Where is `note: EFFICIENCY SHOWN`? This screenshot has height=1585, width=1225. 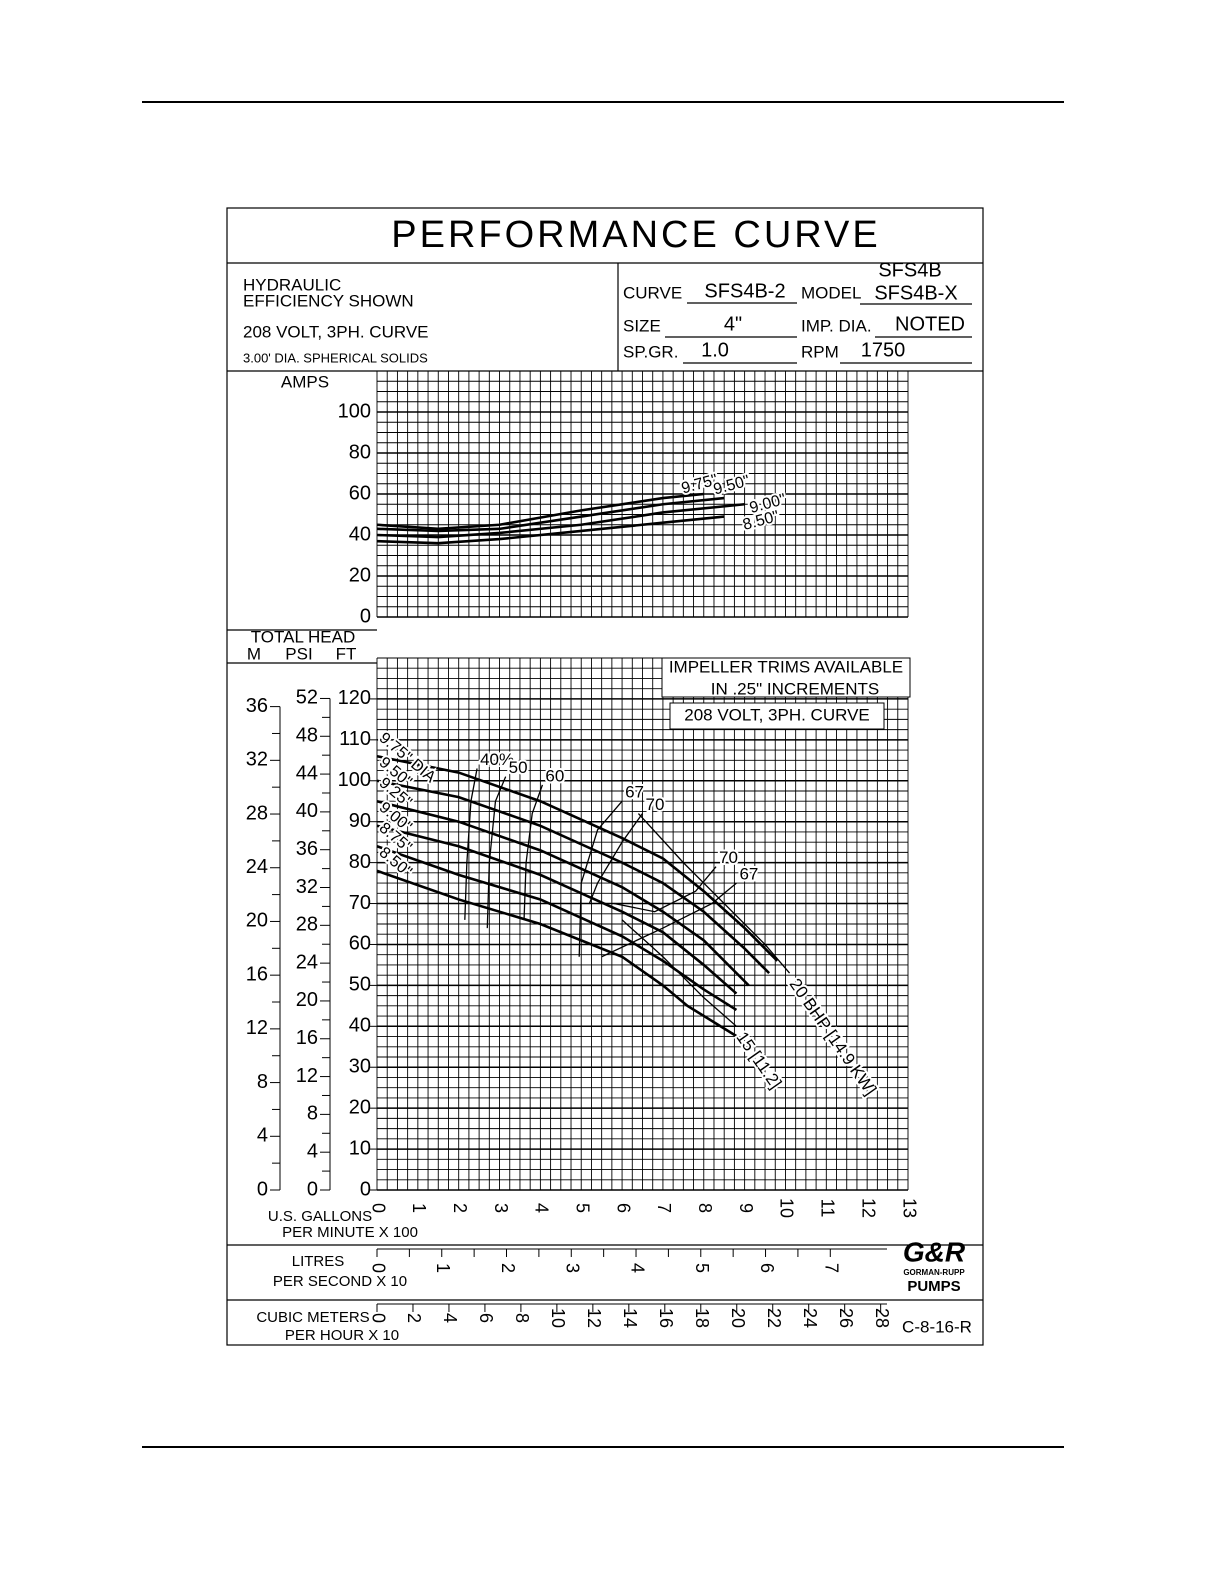
note: EFFICIENCY SHOWN is located at coordinates (328, 300).